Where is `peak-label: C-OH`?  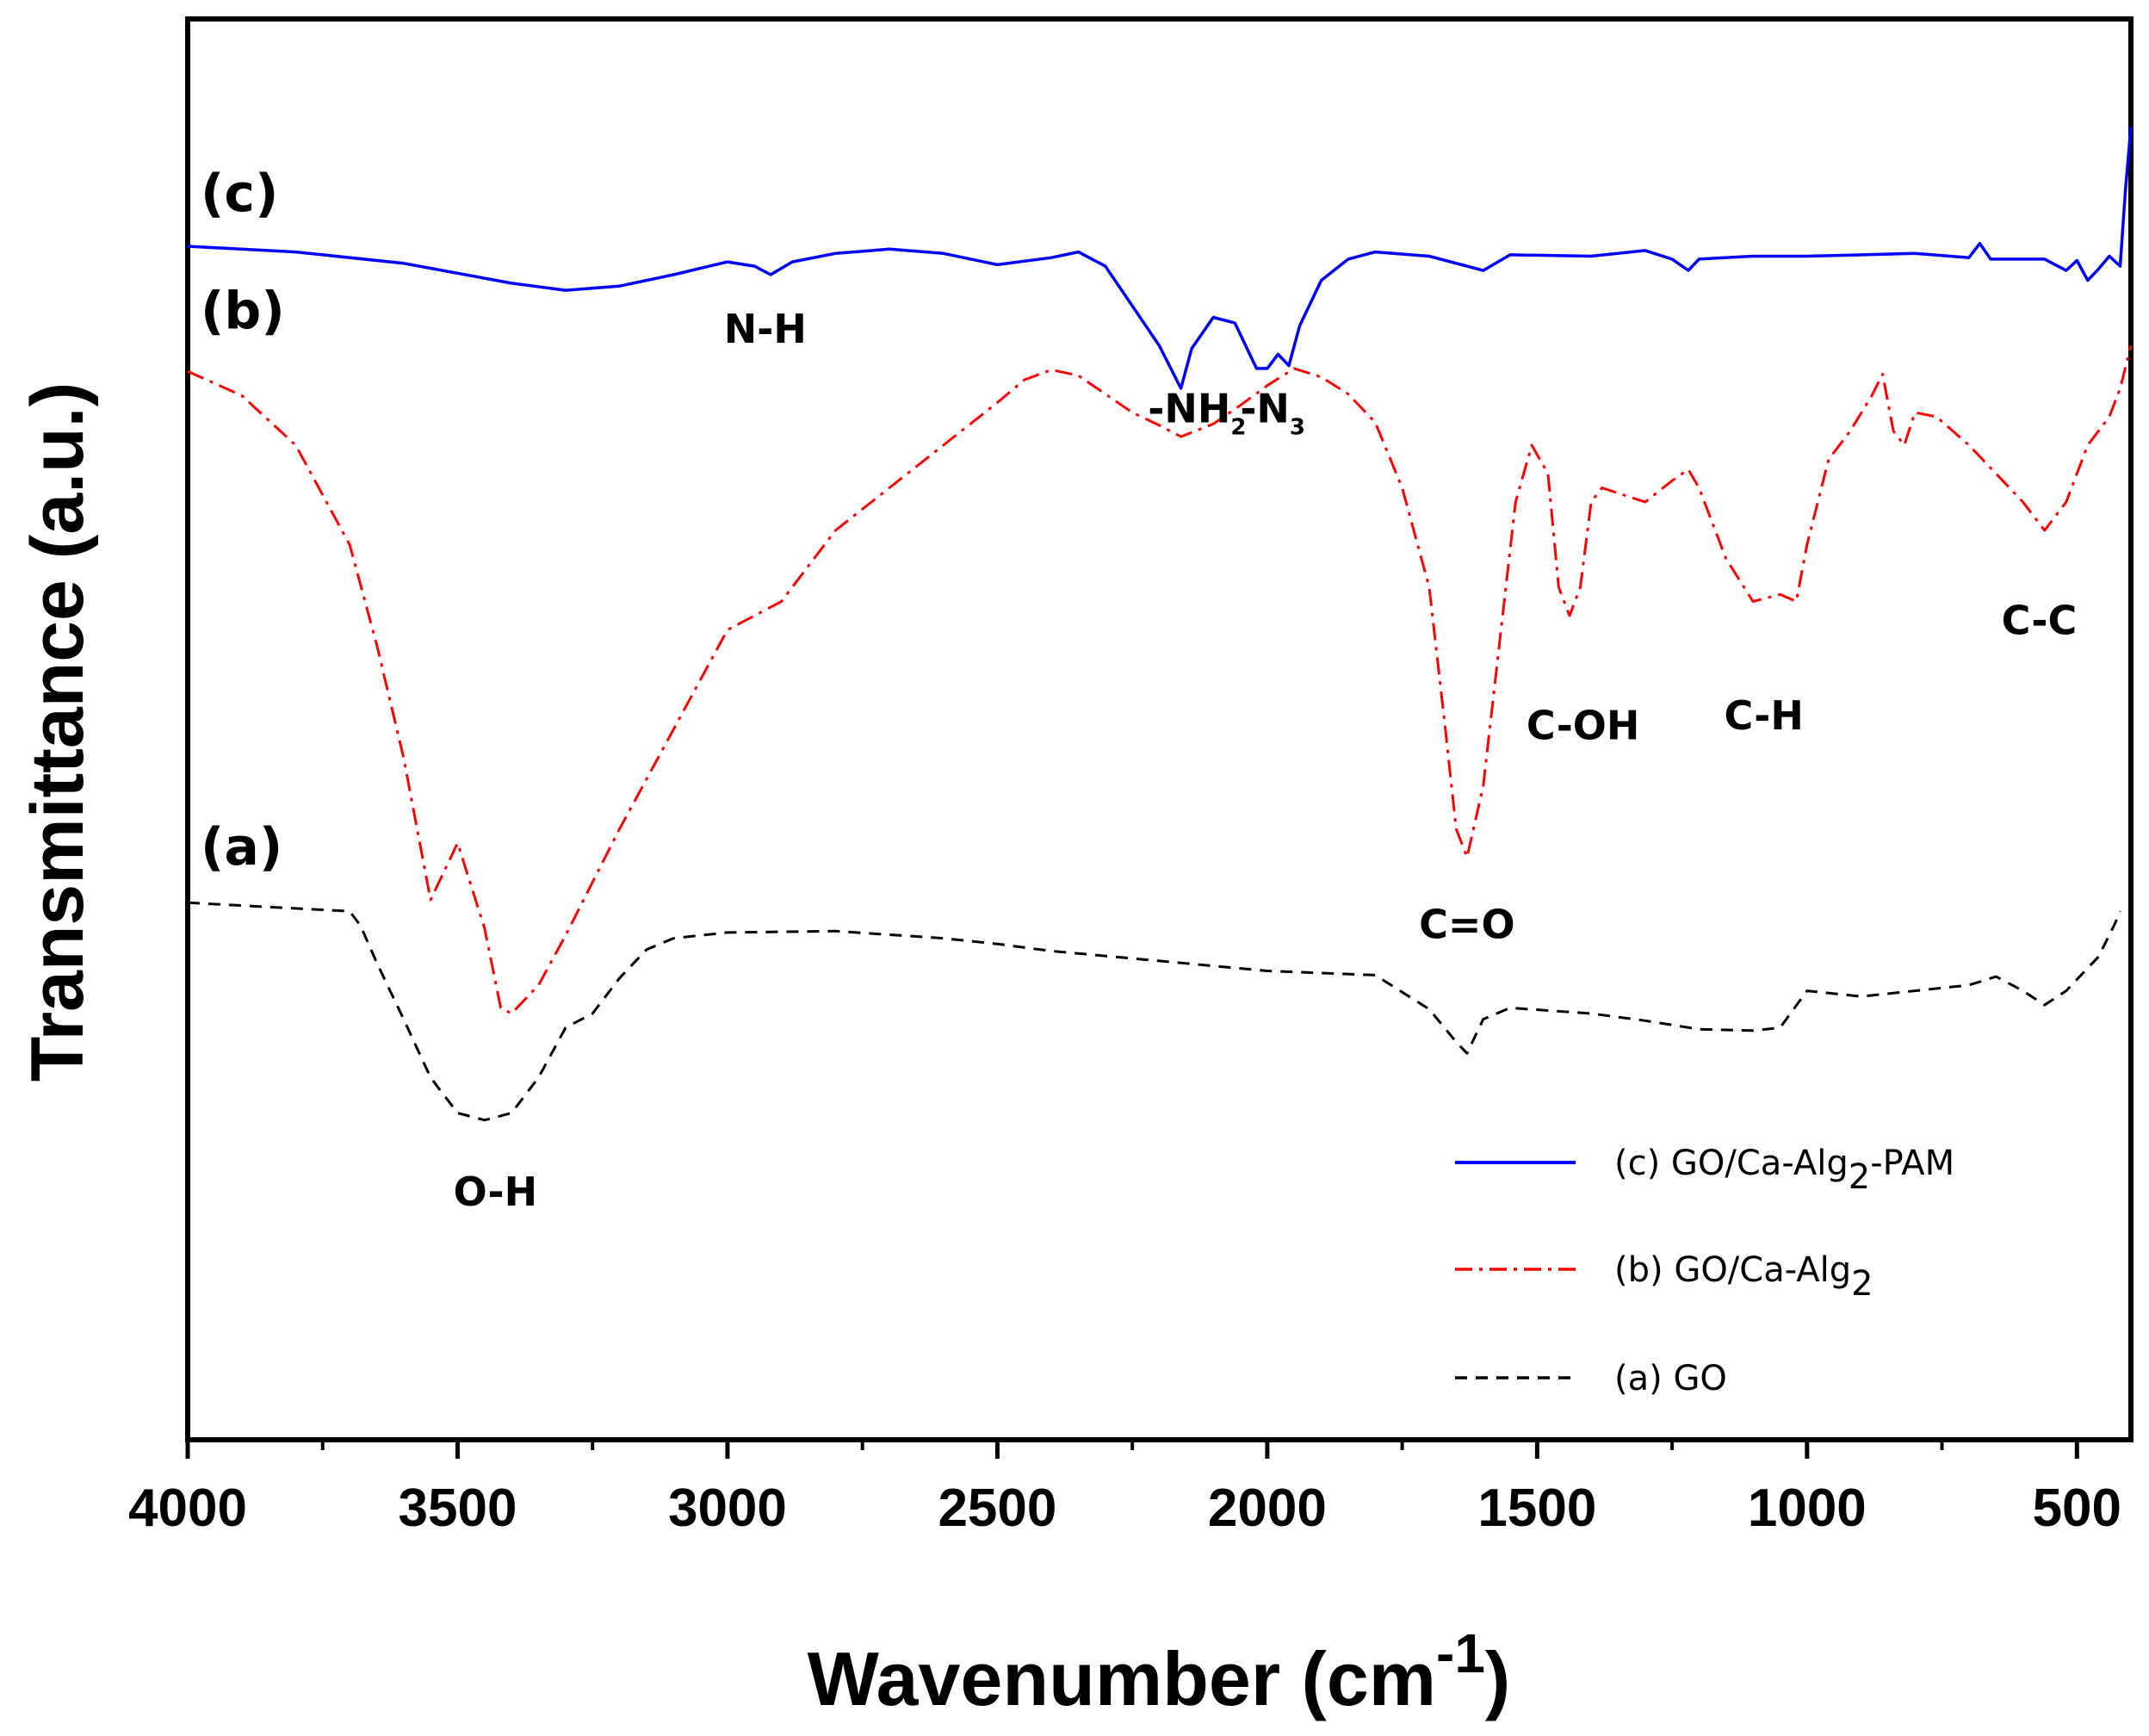
peak-label: C-OH is located at coordinates (1583, 726).